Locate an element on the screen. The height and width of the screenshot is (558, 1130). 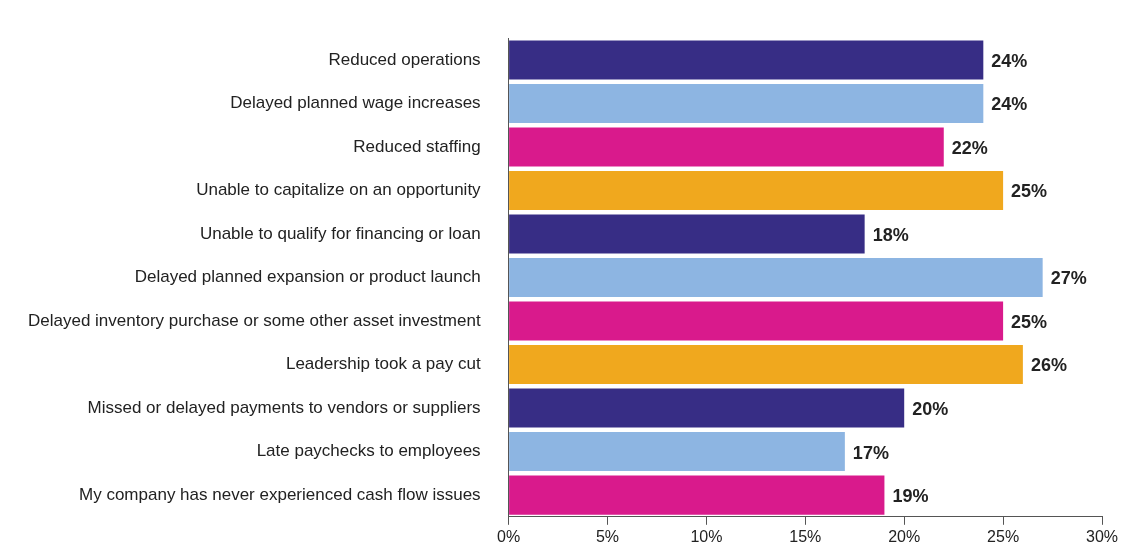
y-tick-label: Unable to qualify for financing or loan is located at coordinates (340, 233).